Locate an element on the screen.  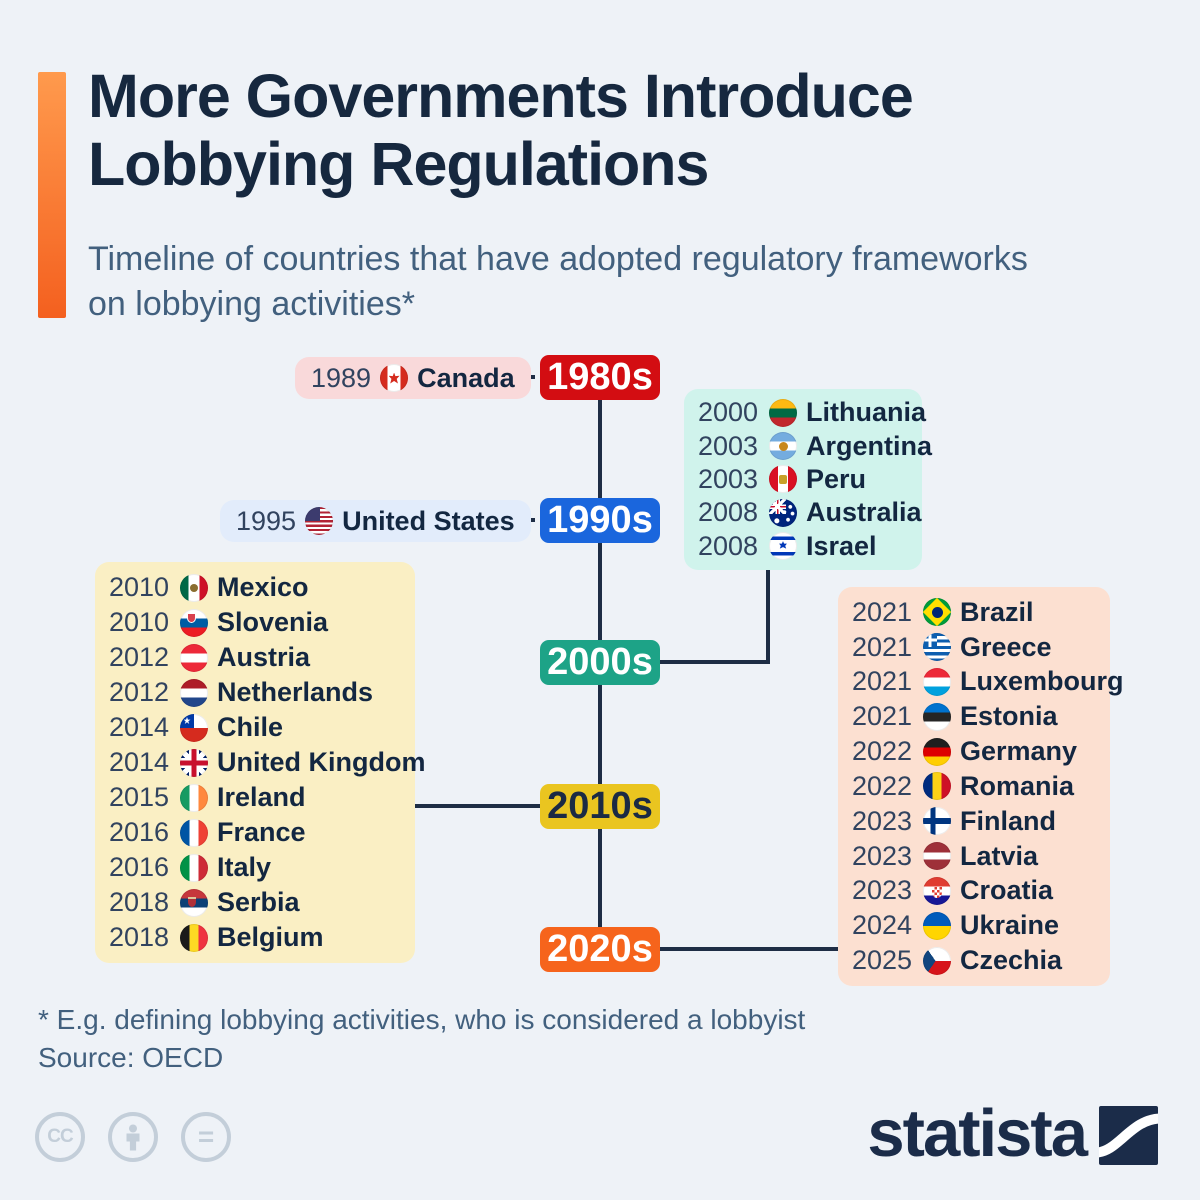
country-entry-row: 2000 Lithuania is located at coordinates (812, 412).